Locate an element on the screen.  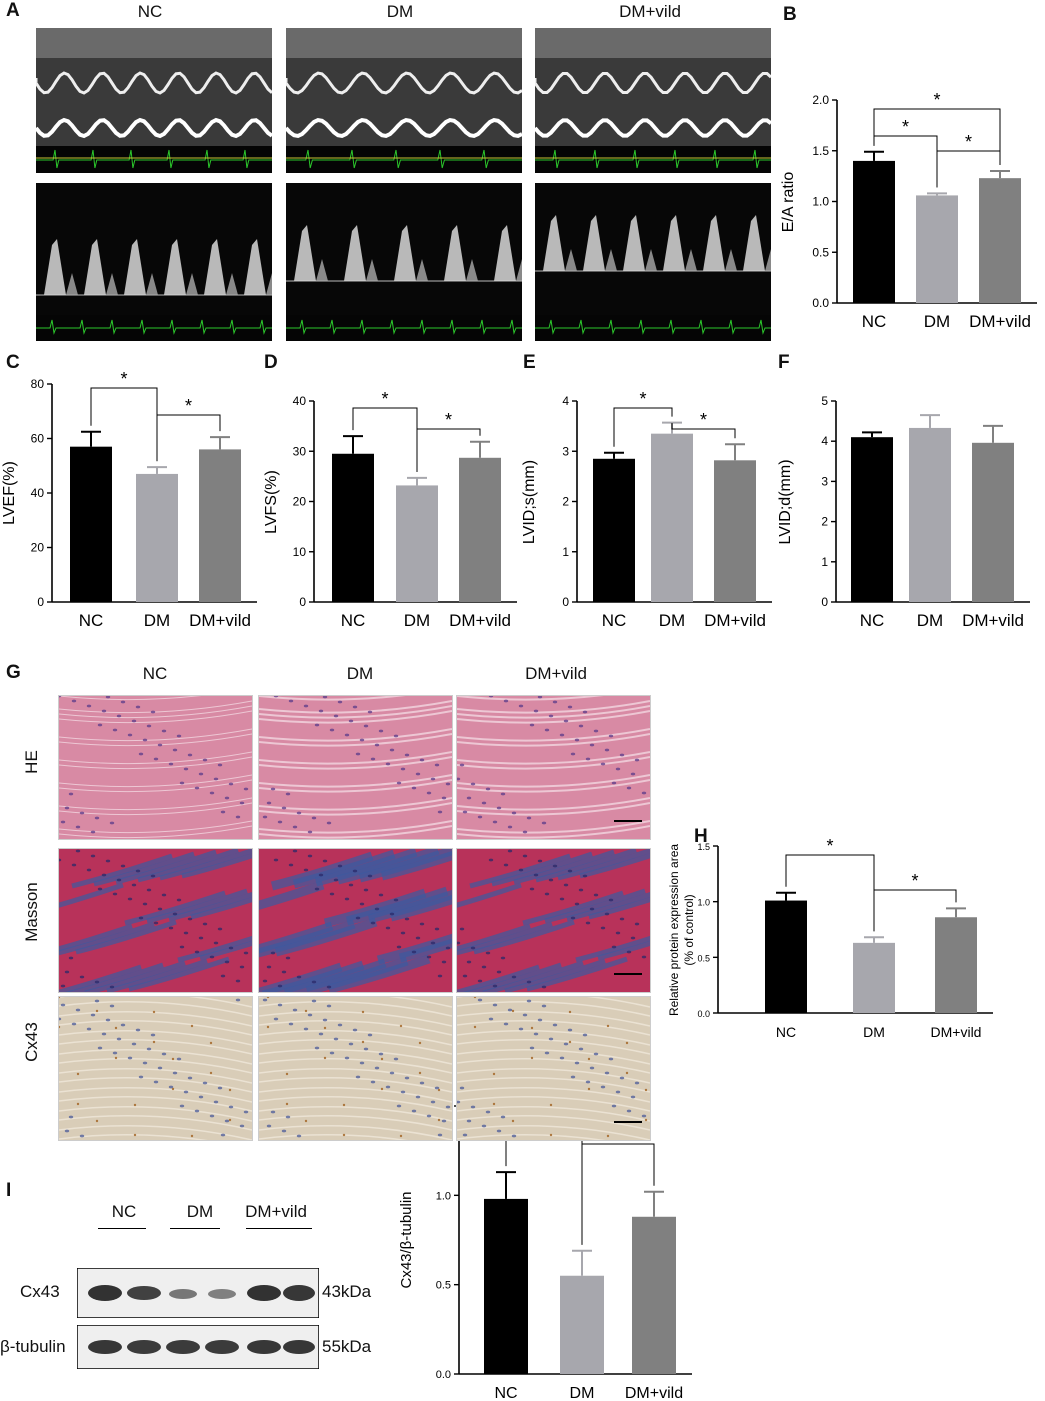
histo-masson-nc is located at coordinates (155, 920).